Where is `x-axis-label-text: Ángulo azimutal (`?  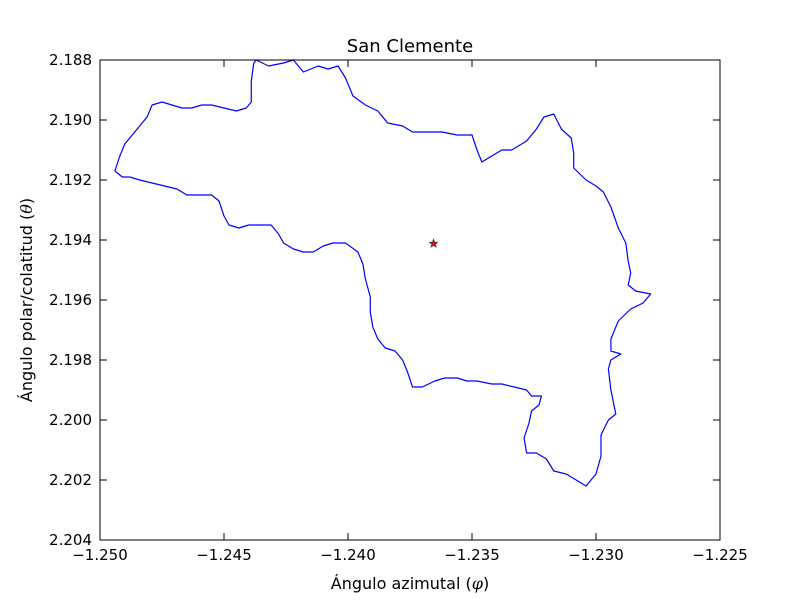
x-axis-label-text: Ángulo azimutal ( is located at coordinates (401, 583).